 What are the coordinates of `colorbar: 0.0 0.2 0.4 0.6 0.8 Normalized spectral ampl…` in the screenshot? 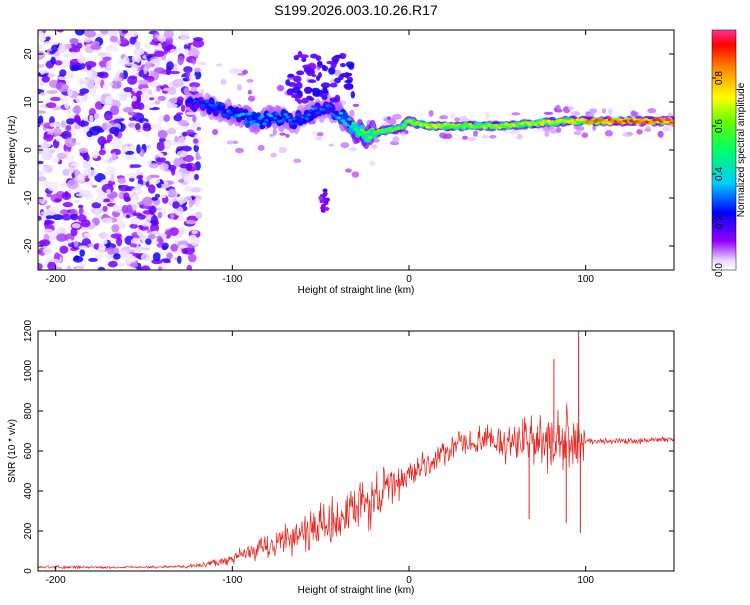 It's located at (729, 153).